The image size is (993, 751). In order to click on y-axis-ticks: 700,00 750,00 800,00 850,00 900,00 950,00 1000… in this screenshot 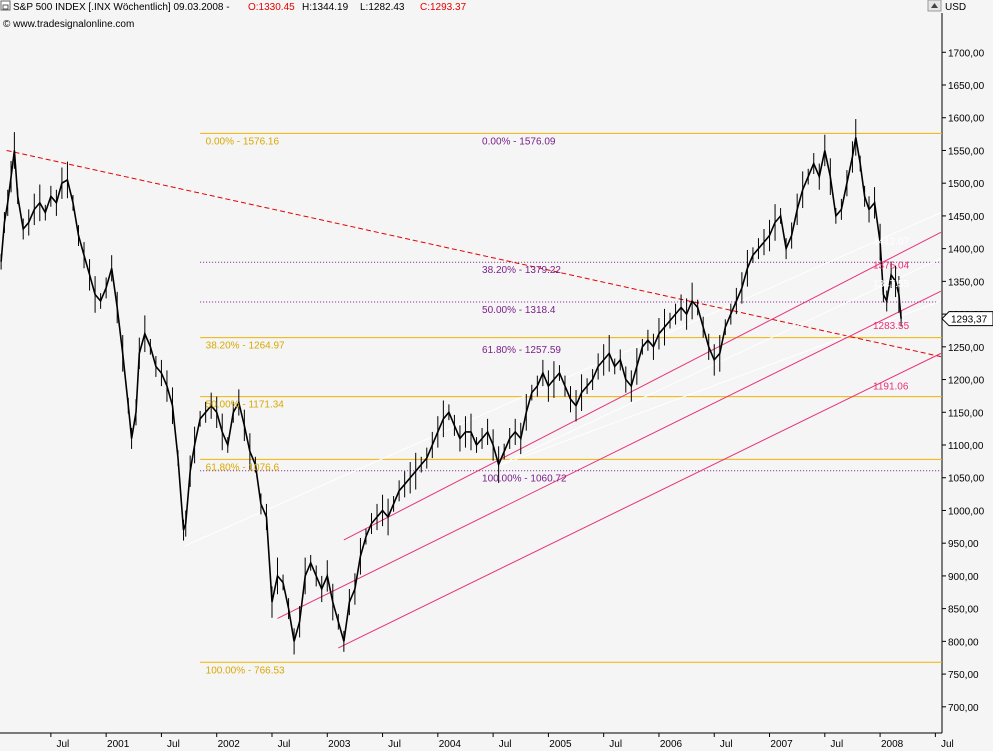, I will do `click(963, 381)`.